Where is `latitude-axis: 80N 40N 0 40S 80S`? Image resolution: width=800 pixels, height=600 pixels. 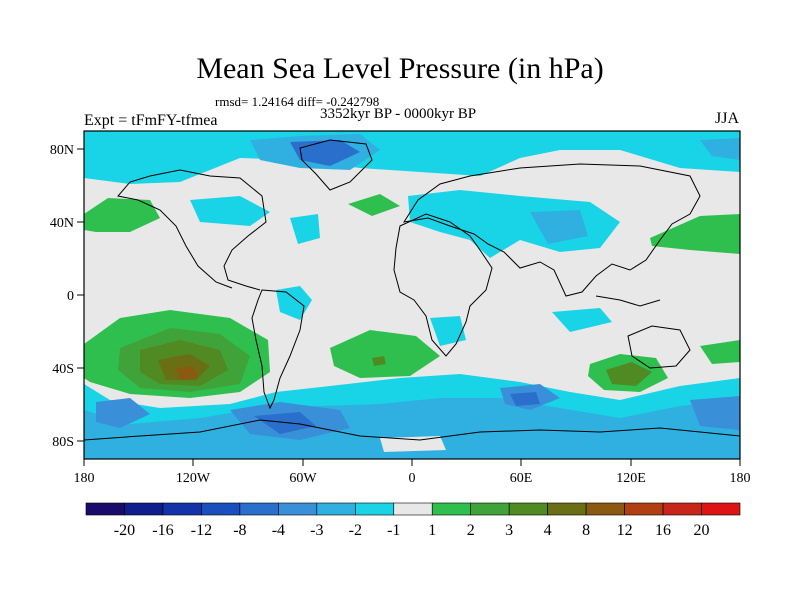 latitude-axis: 80N 40N 0 40S 80S is located at coordinates (67, 296).